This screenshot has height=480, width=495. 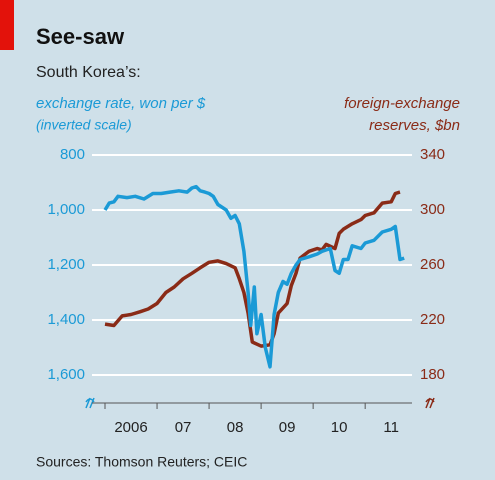 What do you see at coordinates (141, 462) in the screenshot?
I see `source: Sources: Thomson Reuters; CEIC` at bounding box center [141, 462].